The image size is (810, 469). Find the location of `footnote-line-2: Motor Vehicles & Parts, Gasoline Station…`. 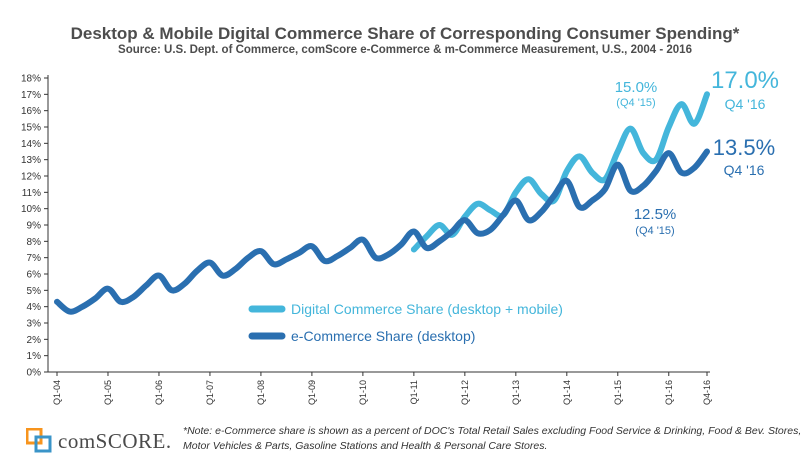

footnote-line-2: Motor Vehicles & Parts, Gasoline Station… is located at coordinates (365, 446).